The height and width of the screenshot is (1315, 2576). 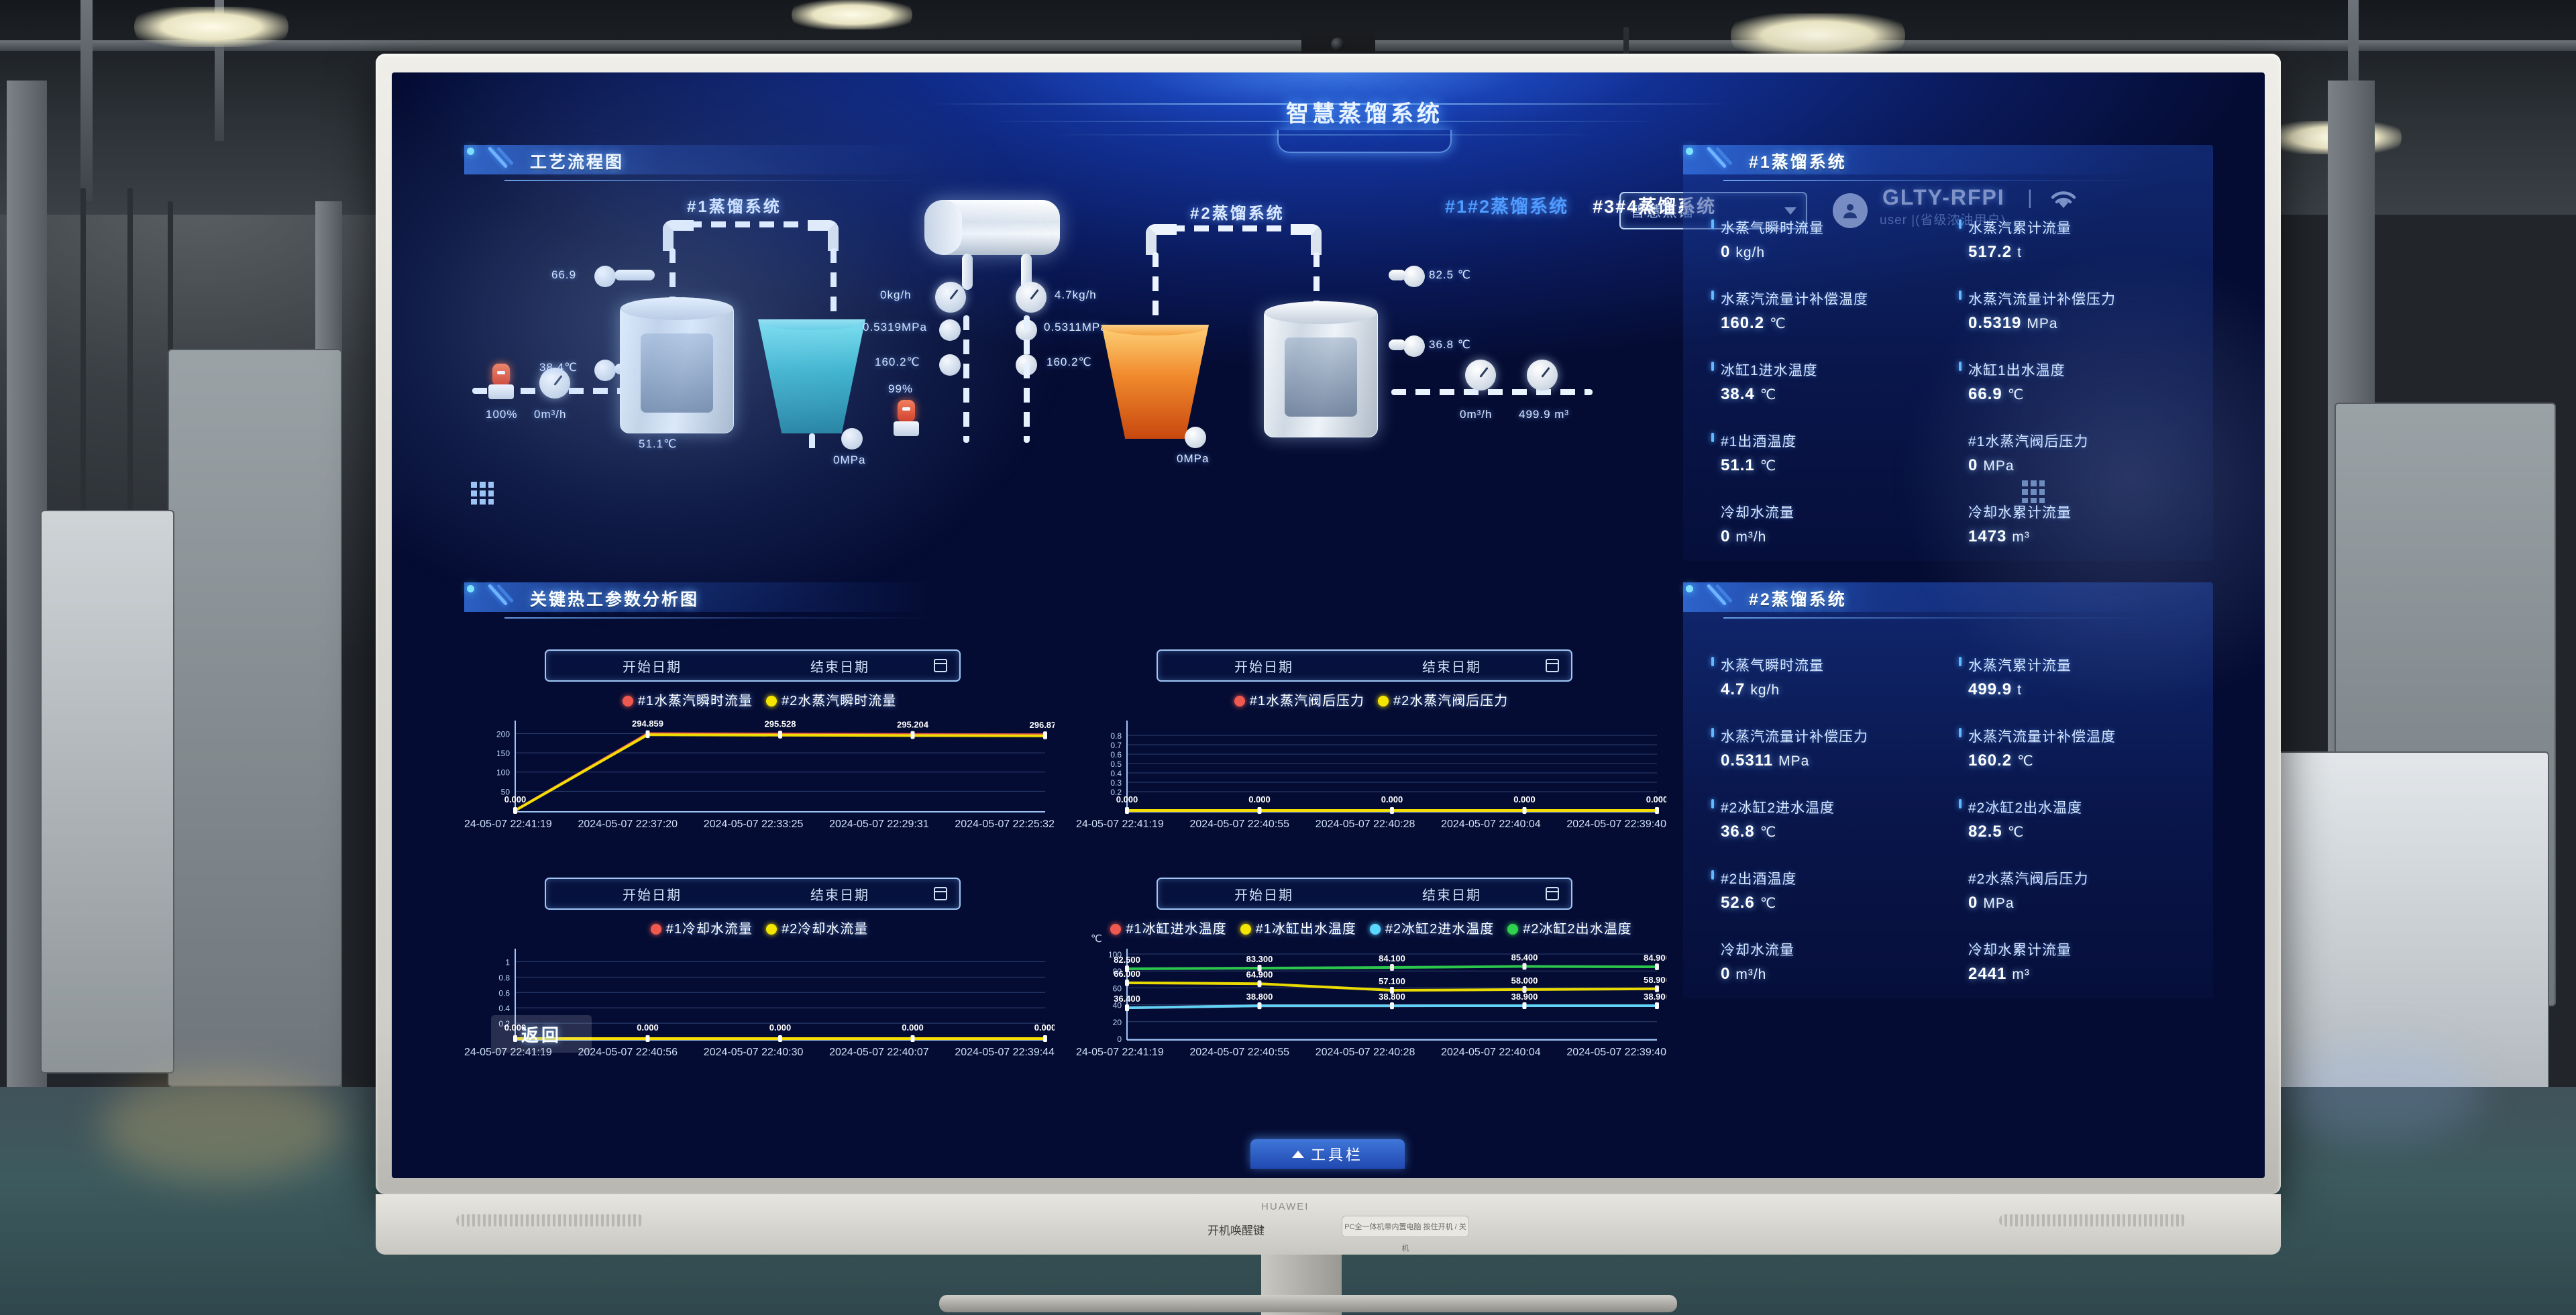 I want to click on caret-up-icon, so click(x=1297, y=1154).